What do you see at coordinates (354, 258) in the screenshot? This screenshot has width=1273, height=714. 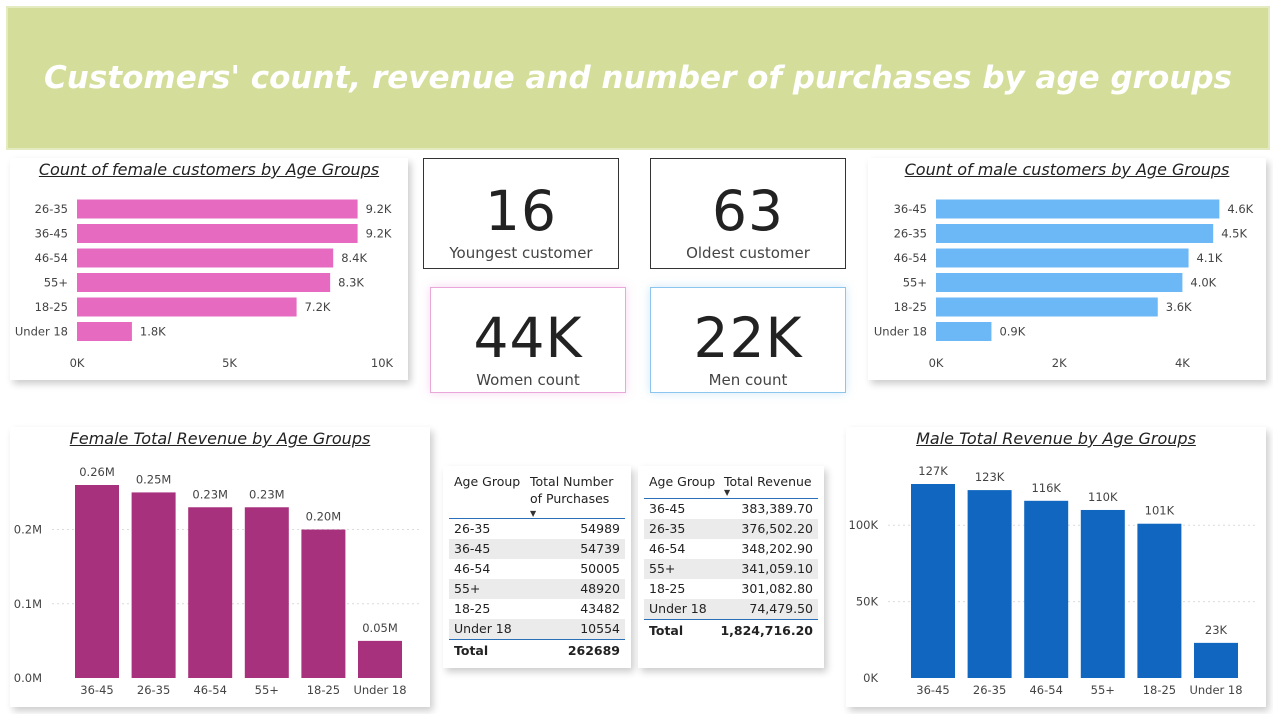 I see `data-label: 8.4K` at bounding box center [354, 258].